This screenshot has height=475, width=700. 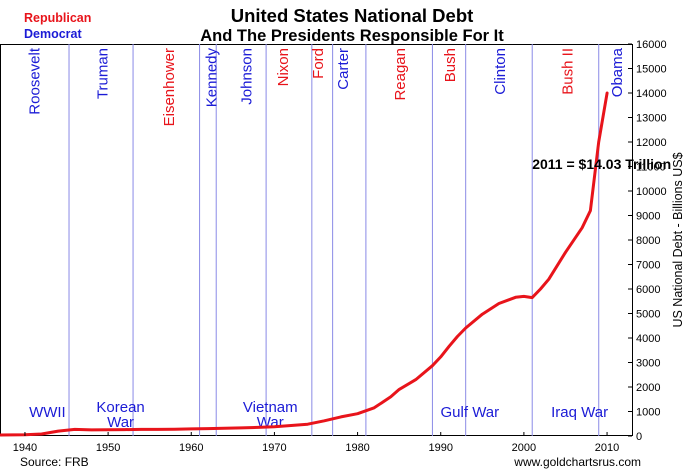 What do you see at coordinates (400, 74) in the screenshot?
I see `president-label: Reagan` at bounding box center [400, 74].